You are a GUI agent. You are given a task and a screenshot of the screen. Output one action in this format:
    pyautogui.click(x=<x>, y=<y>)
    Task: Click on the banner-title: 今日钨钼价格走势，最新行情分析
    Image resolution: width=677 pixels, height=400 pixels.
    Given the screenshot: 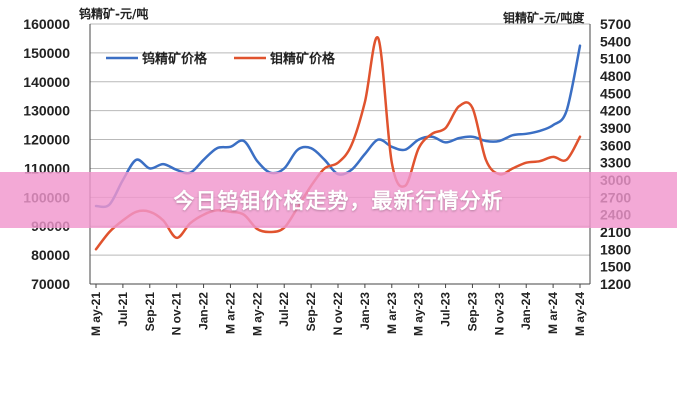 What is the action you would take?
    pyautogui.click(x=338, y=201)
    